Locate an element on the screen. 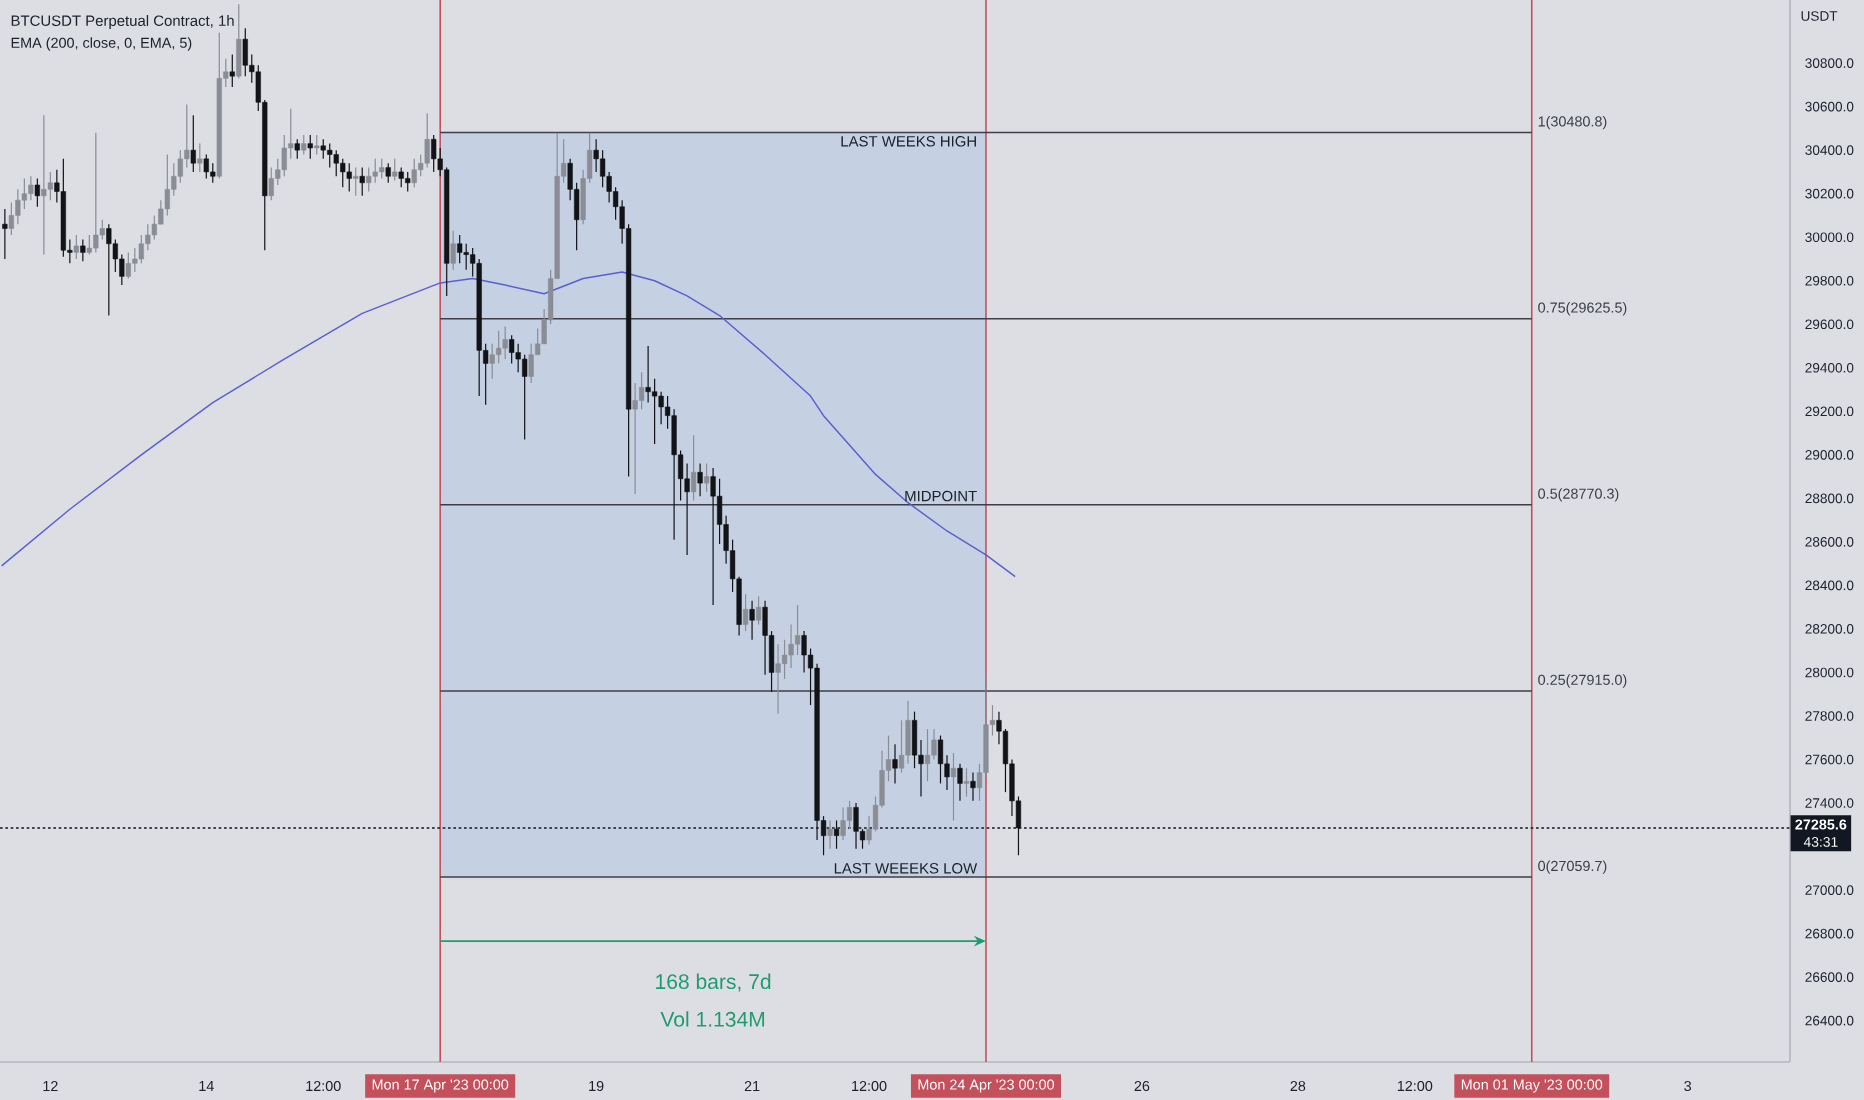  annotation: Vol 1.134M is located at coordinates (712, 1019).